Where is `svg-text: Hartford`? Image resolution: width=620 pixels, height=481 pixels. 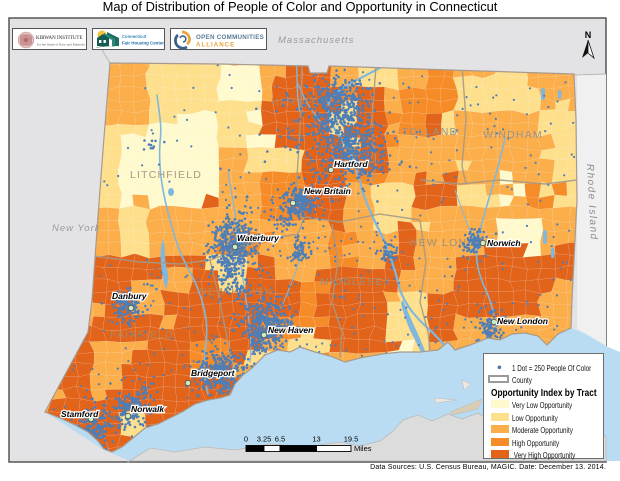
svg-text: Hartford is located at coordinates (351, 164).